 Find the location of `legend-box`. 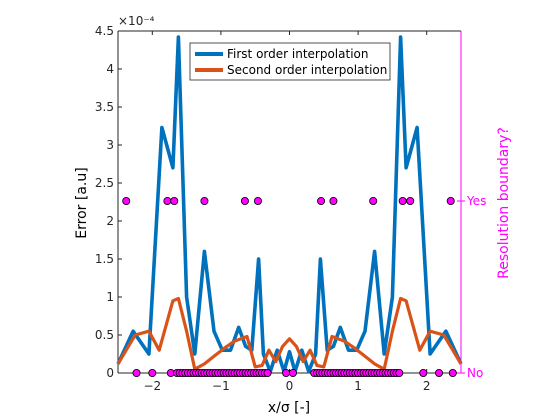

legend-box is located at coordinates (290, 61).